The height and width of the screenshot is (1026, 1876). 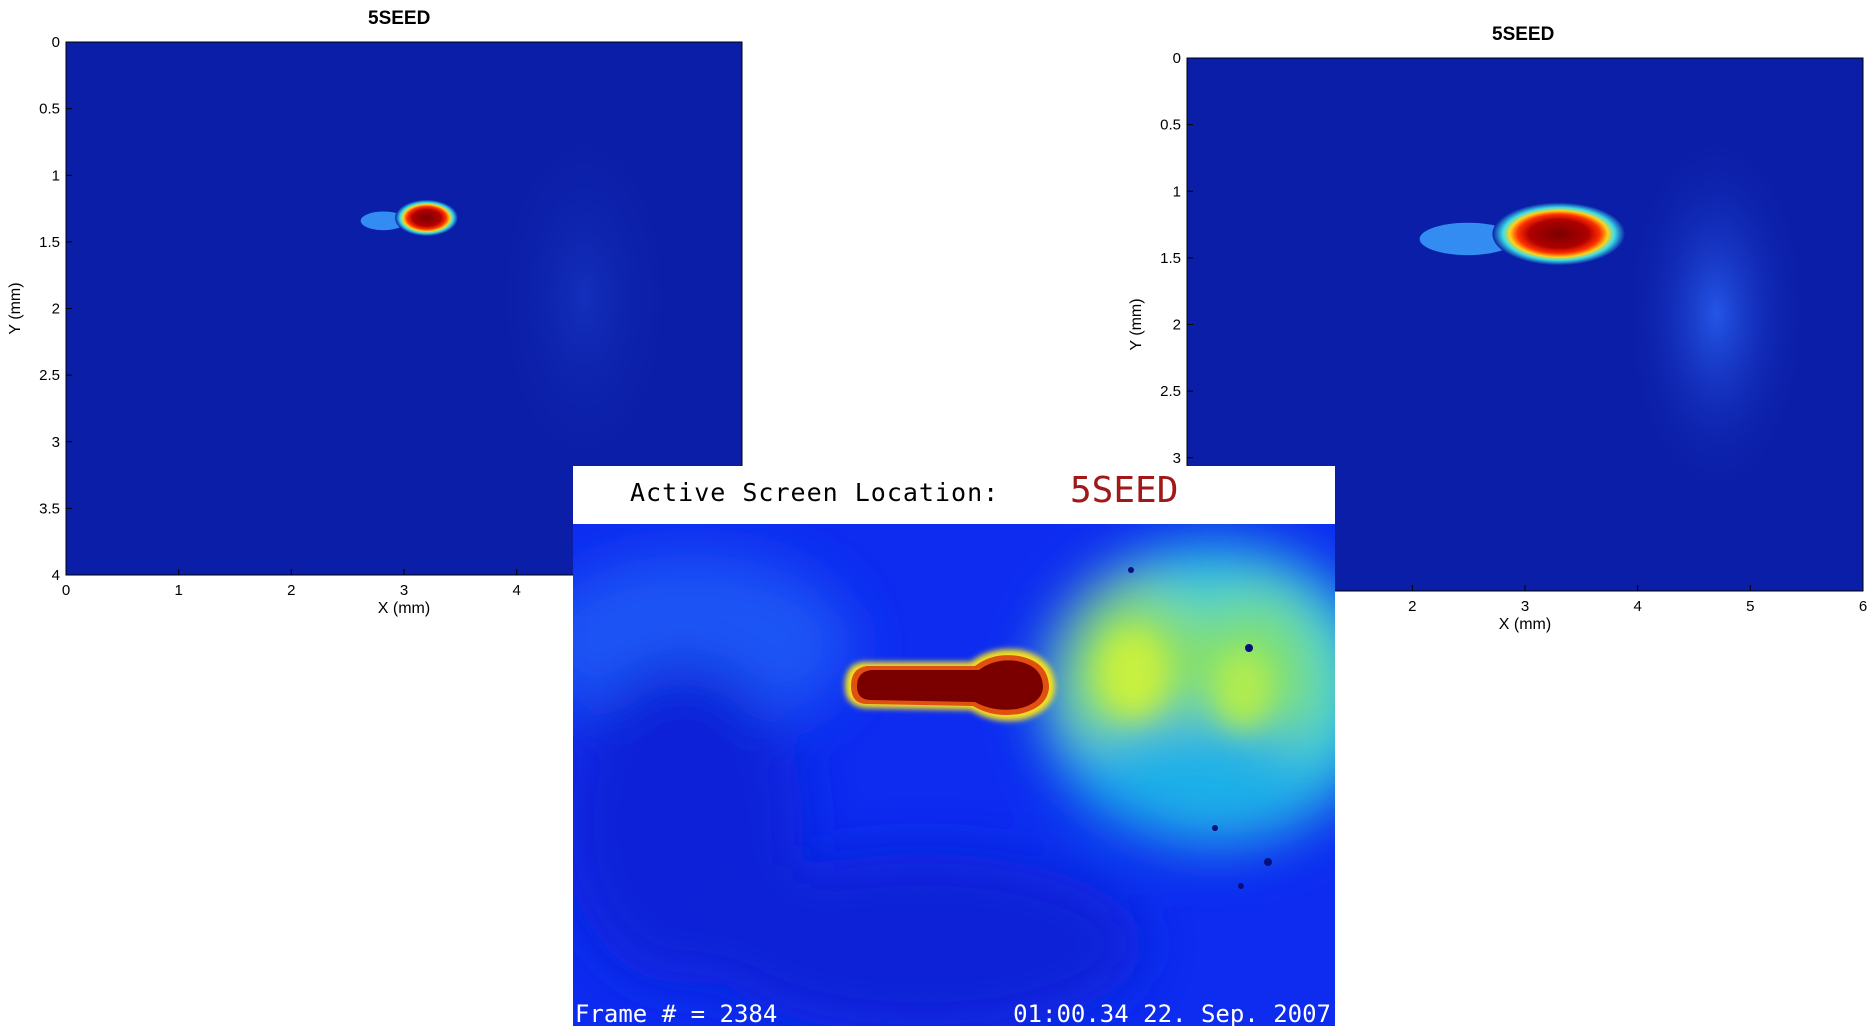 What do you see at coordinates (815, 492) in the screenshot?
I see `active-screen-label: Active Screen Location:` at bounding box center [815, 492].